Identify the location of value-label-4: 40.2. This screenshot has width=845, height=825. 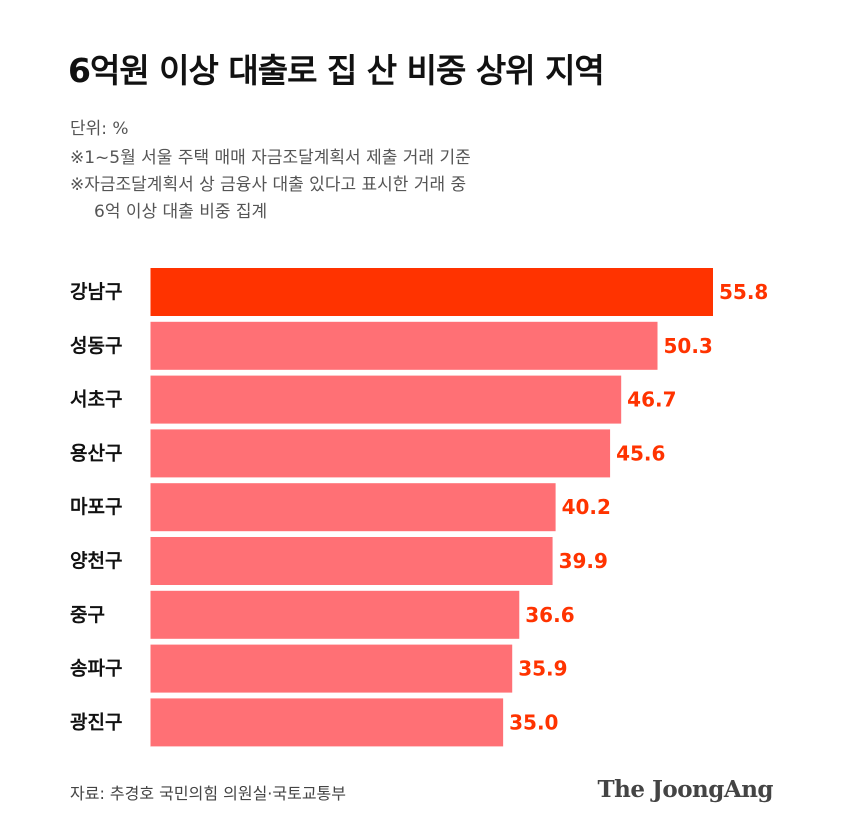
(586, 507).